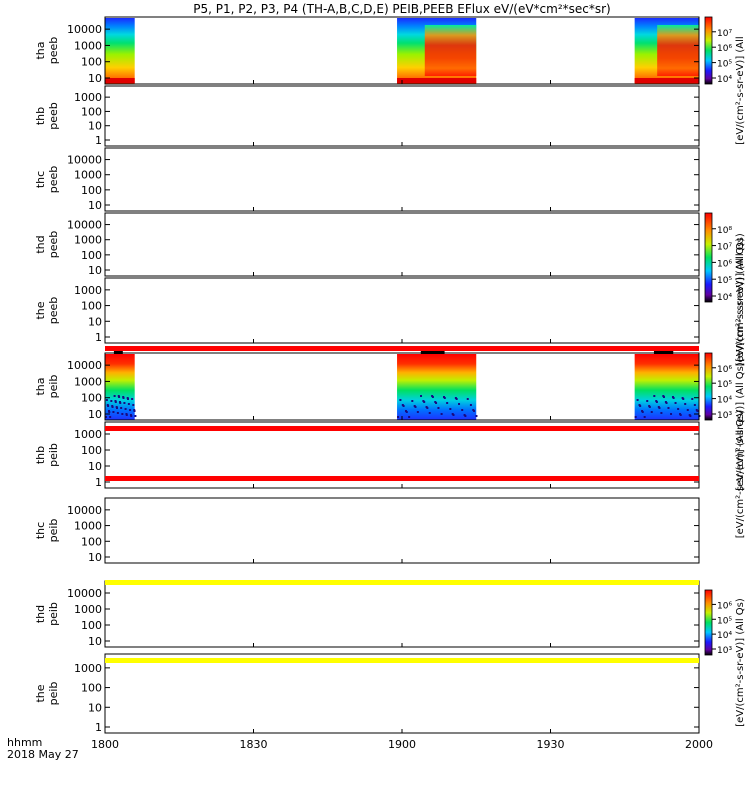 The width and height of the screenshot is (750, 800). Describe the element at coordinates (24, 742) in the screenshot. I see `xaxis-label: hhmm` at that location.